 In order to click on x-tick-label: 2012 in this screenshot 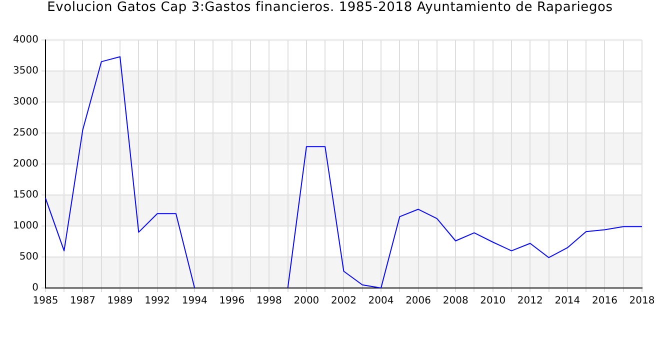, I will do `click(530, 301)`.